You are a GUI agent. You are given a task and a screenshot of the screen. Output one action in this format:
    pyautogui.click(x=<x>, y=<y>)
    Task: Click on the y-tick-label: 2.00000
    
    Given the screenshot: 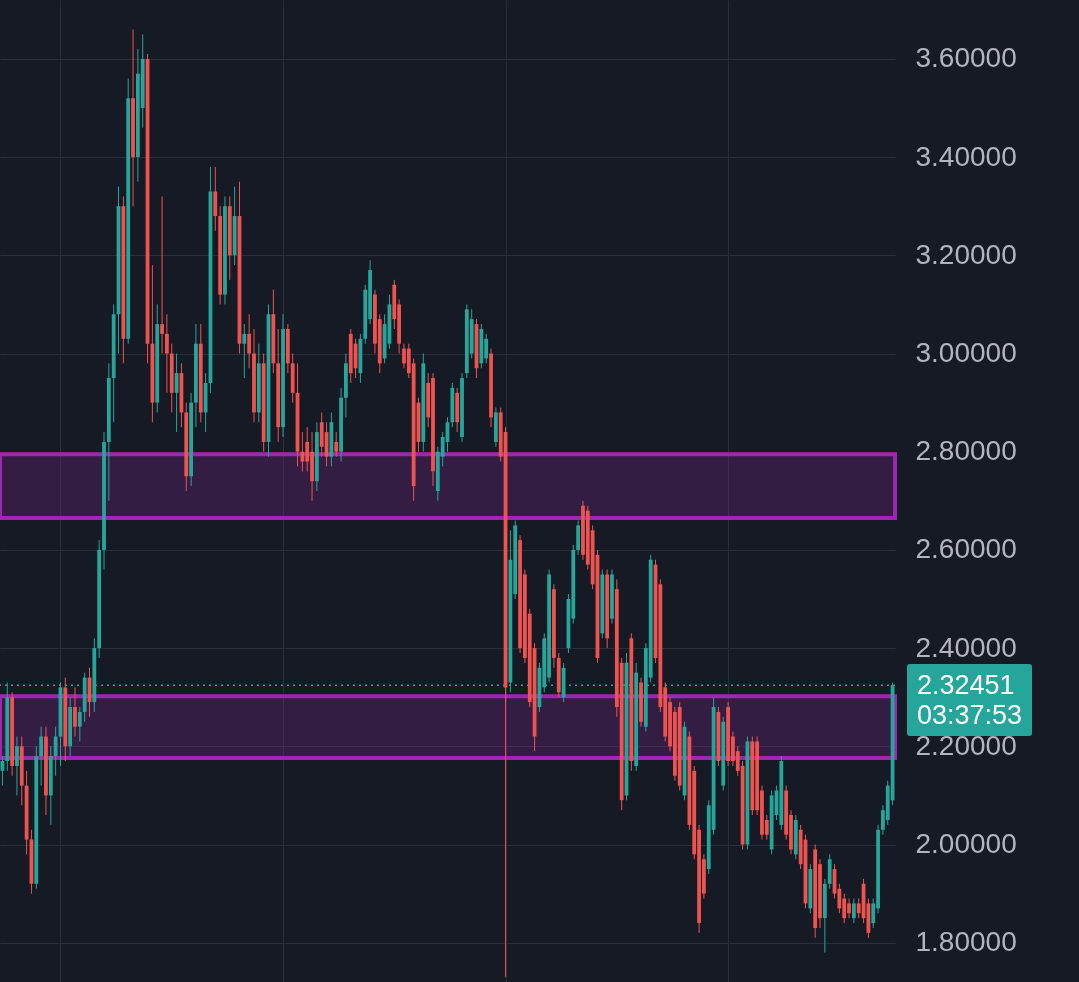 What is the action you would take?
    pyautogui.click(x=966, y=844)
    